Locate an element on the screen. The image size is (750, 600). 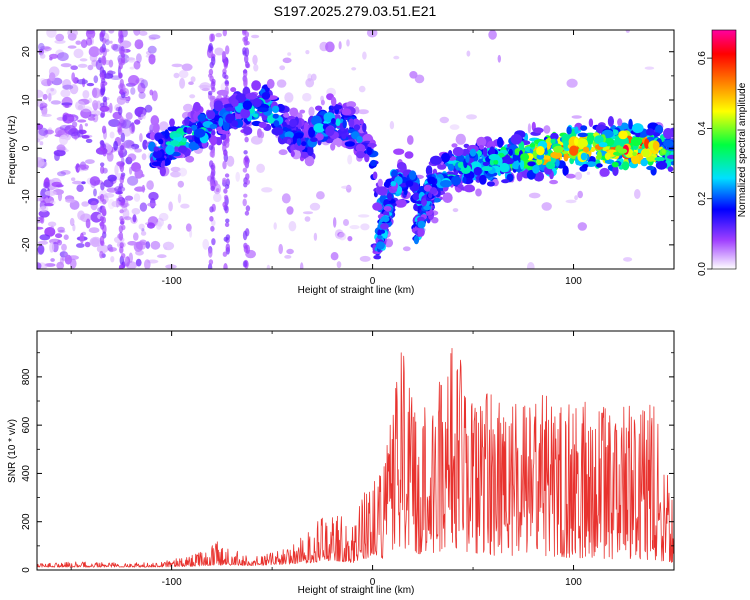
snr-x-tick-label: 0 is located at coordinates (373, 582).